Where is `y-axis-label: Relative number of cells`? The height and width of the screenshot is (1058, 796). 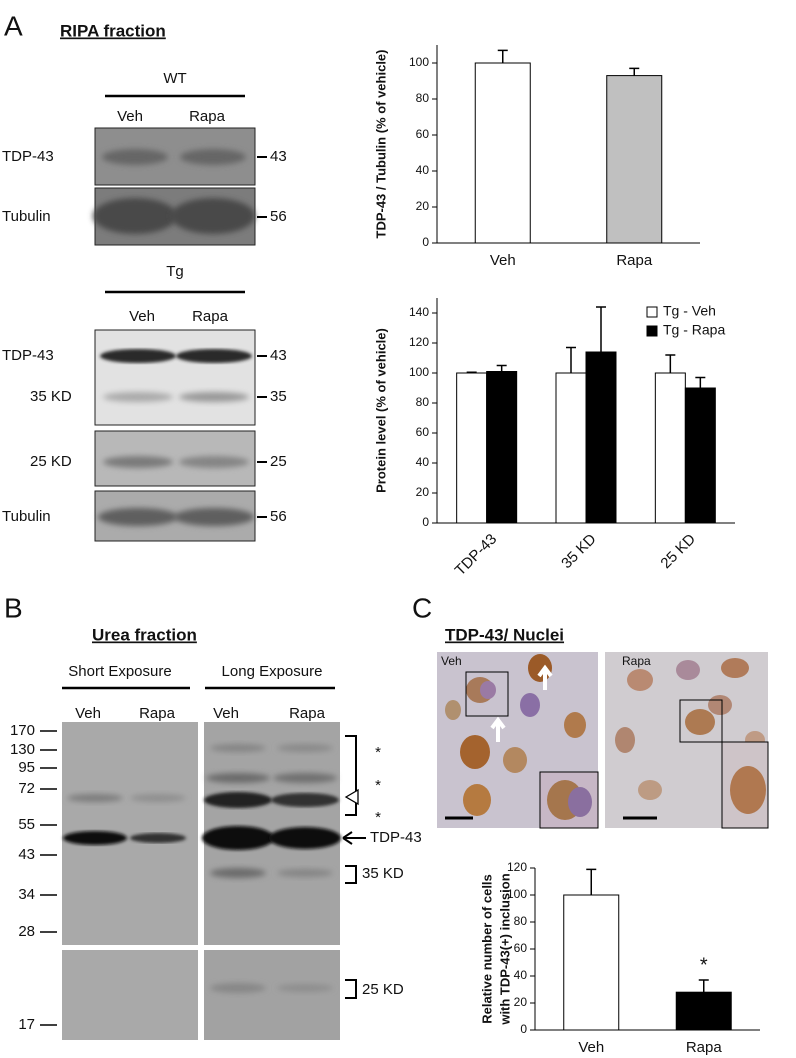 y-axis-label: Relative number of cells is located at coordinates (486, 949).